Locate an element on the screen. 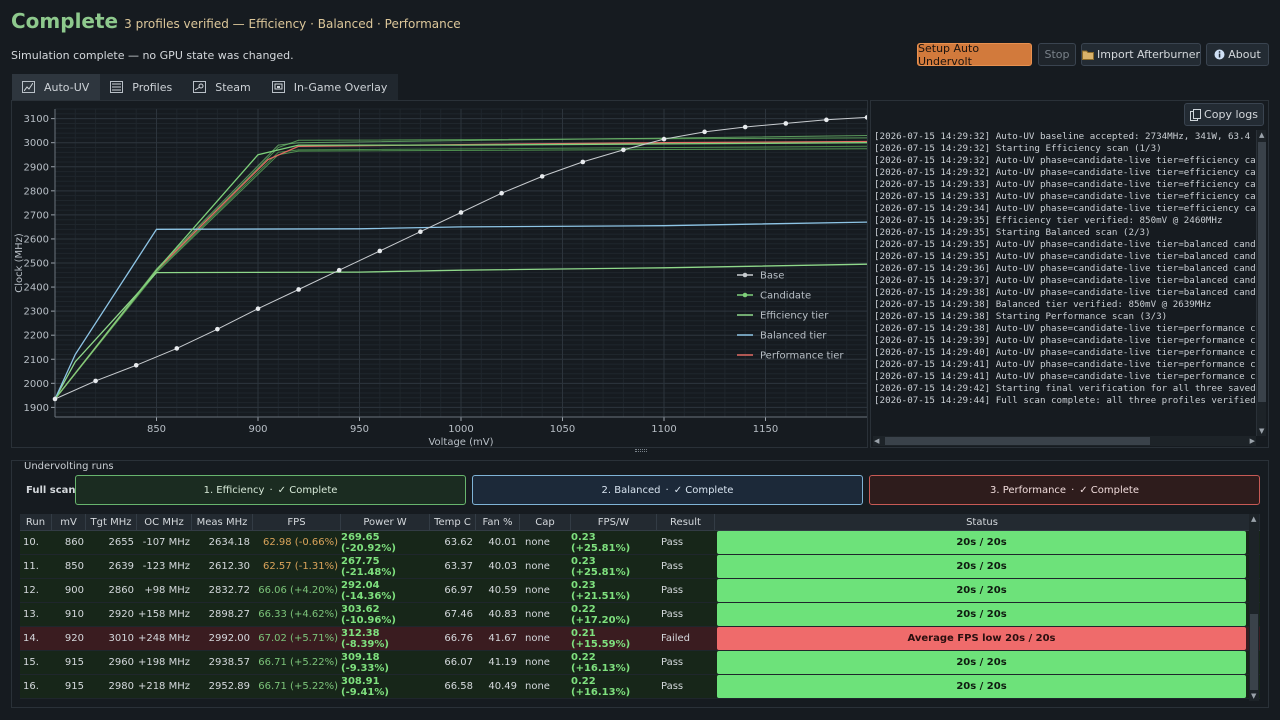  cell-tgt-mhz: 2860 is located at coordinates (121, 590).